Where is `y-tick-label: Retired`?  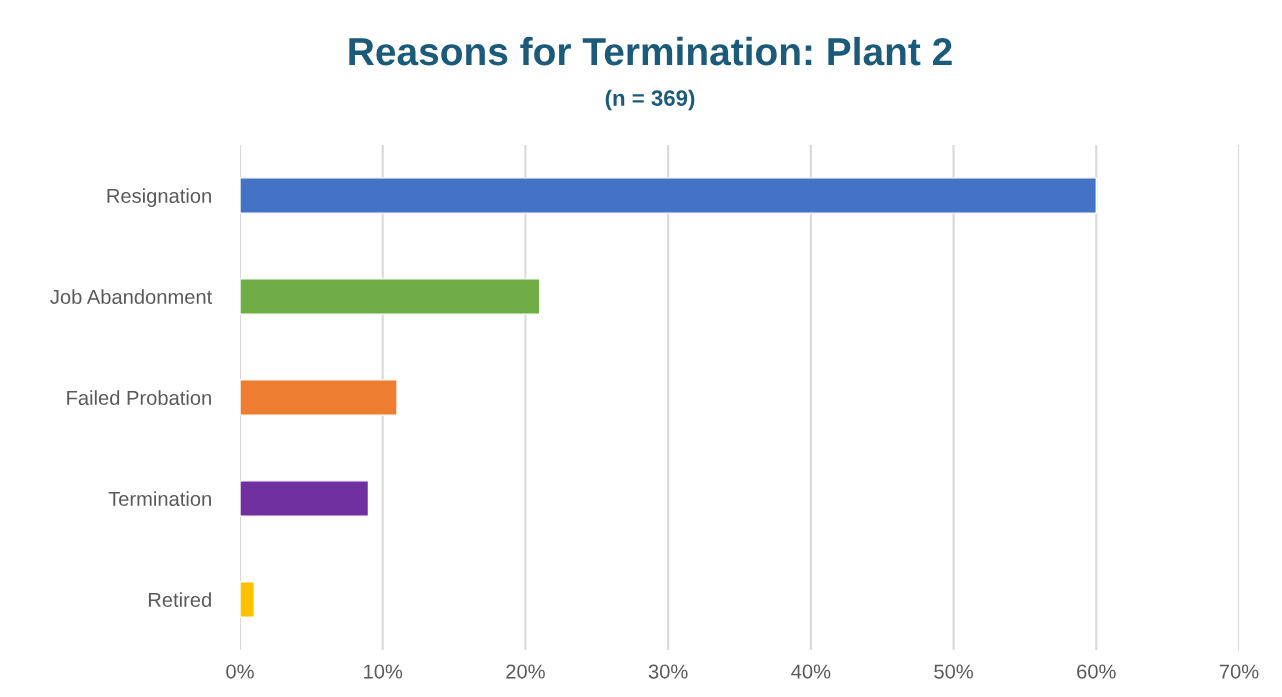
y-tick-label: Retired is located at coordinates (179, 599).